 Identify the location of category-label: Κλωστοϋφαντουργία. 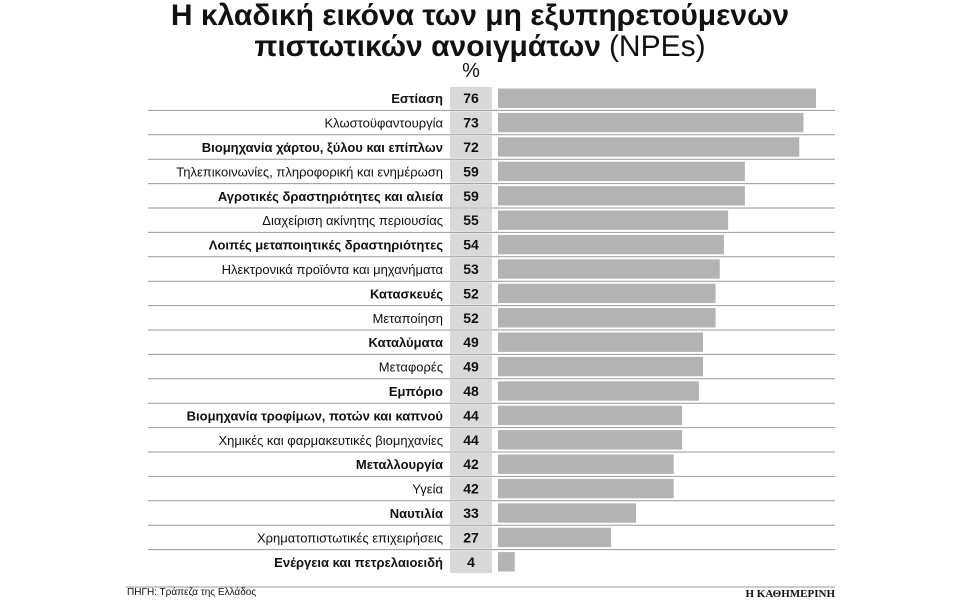
(384, 123).